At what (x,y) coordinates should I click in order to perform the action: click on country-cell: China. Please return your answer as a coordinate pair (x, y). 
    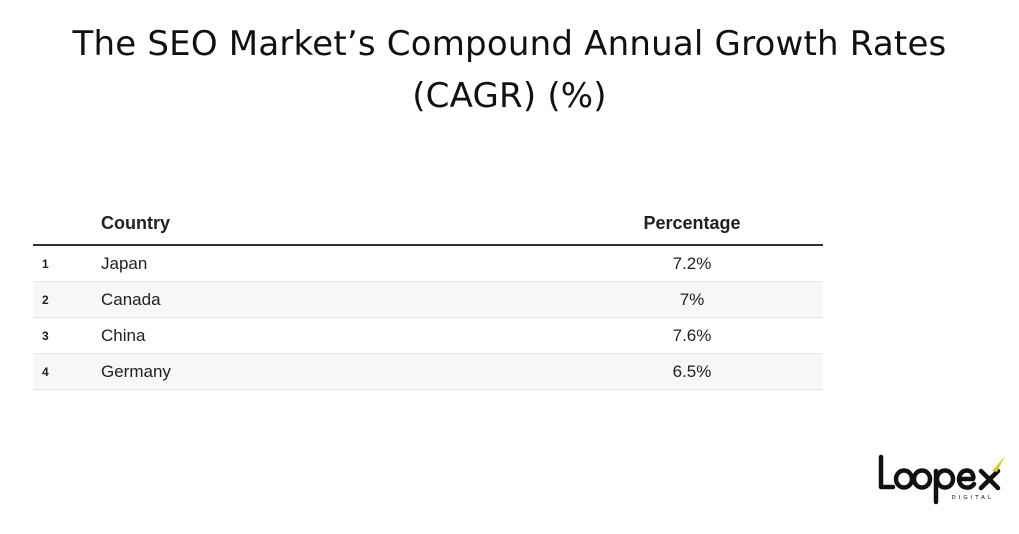
    Looking at the image, I should click on (331, 335).